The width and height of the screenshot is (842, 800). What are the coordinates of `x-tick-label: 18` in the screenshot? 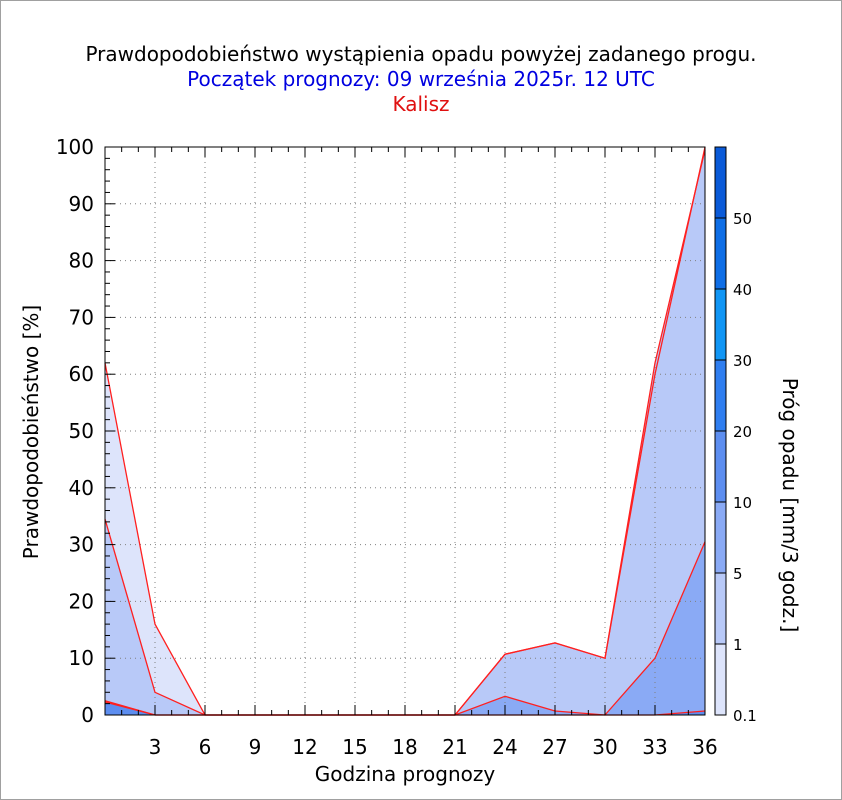 It's located at (404, 747).